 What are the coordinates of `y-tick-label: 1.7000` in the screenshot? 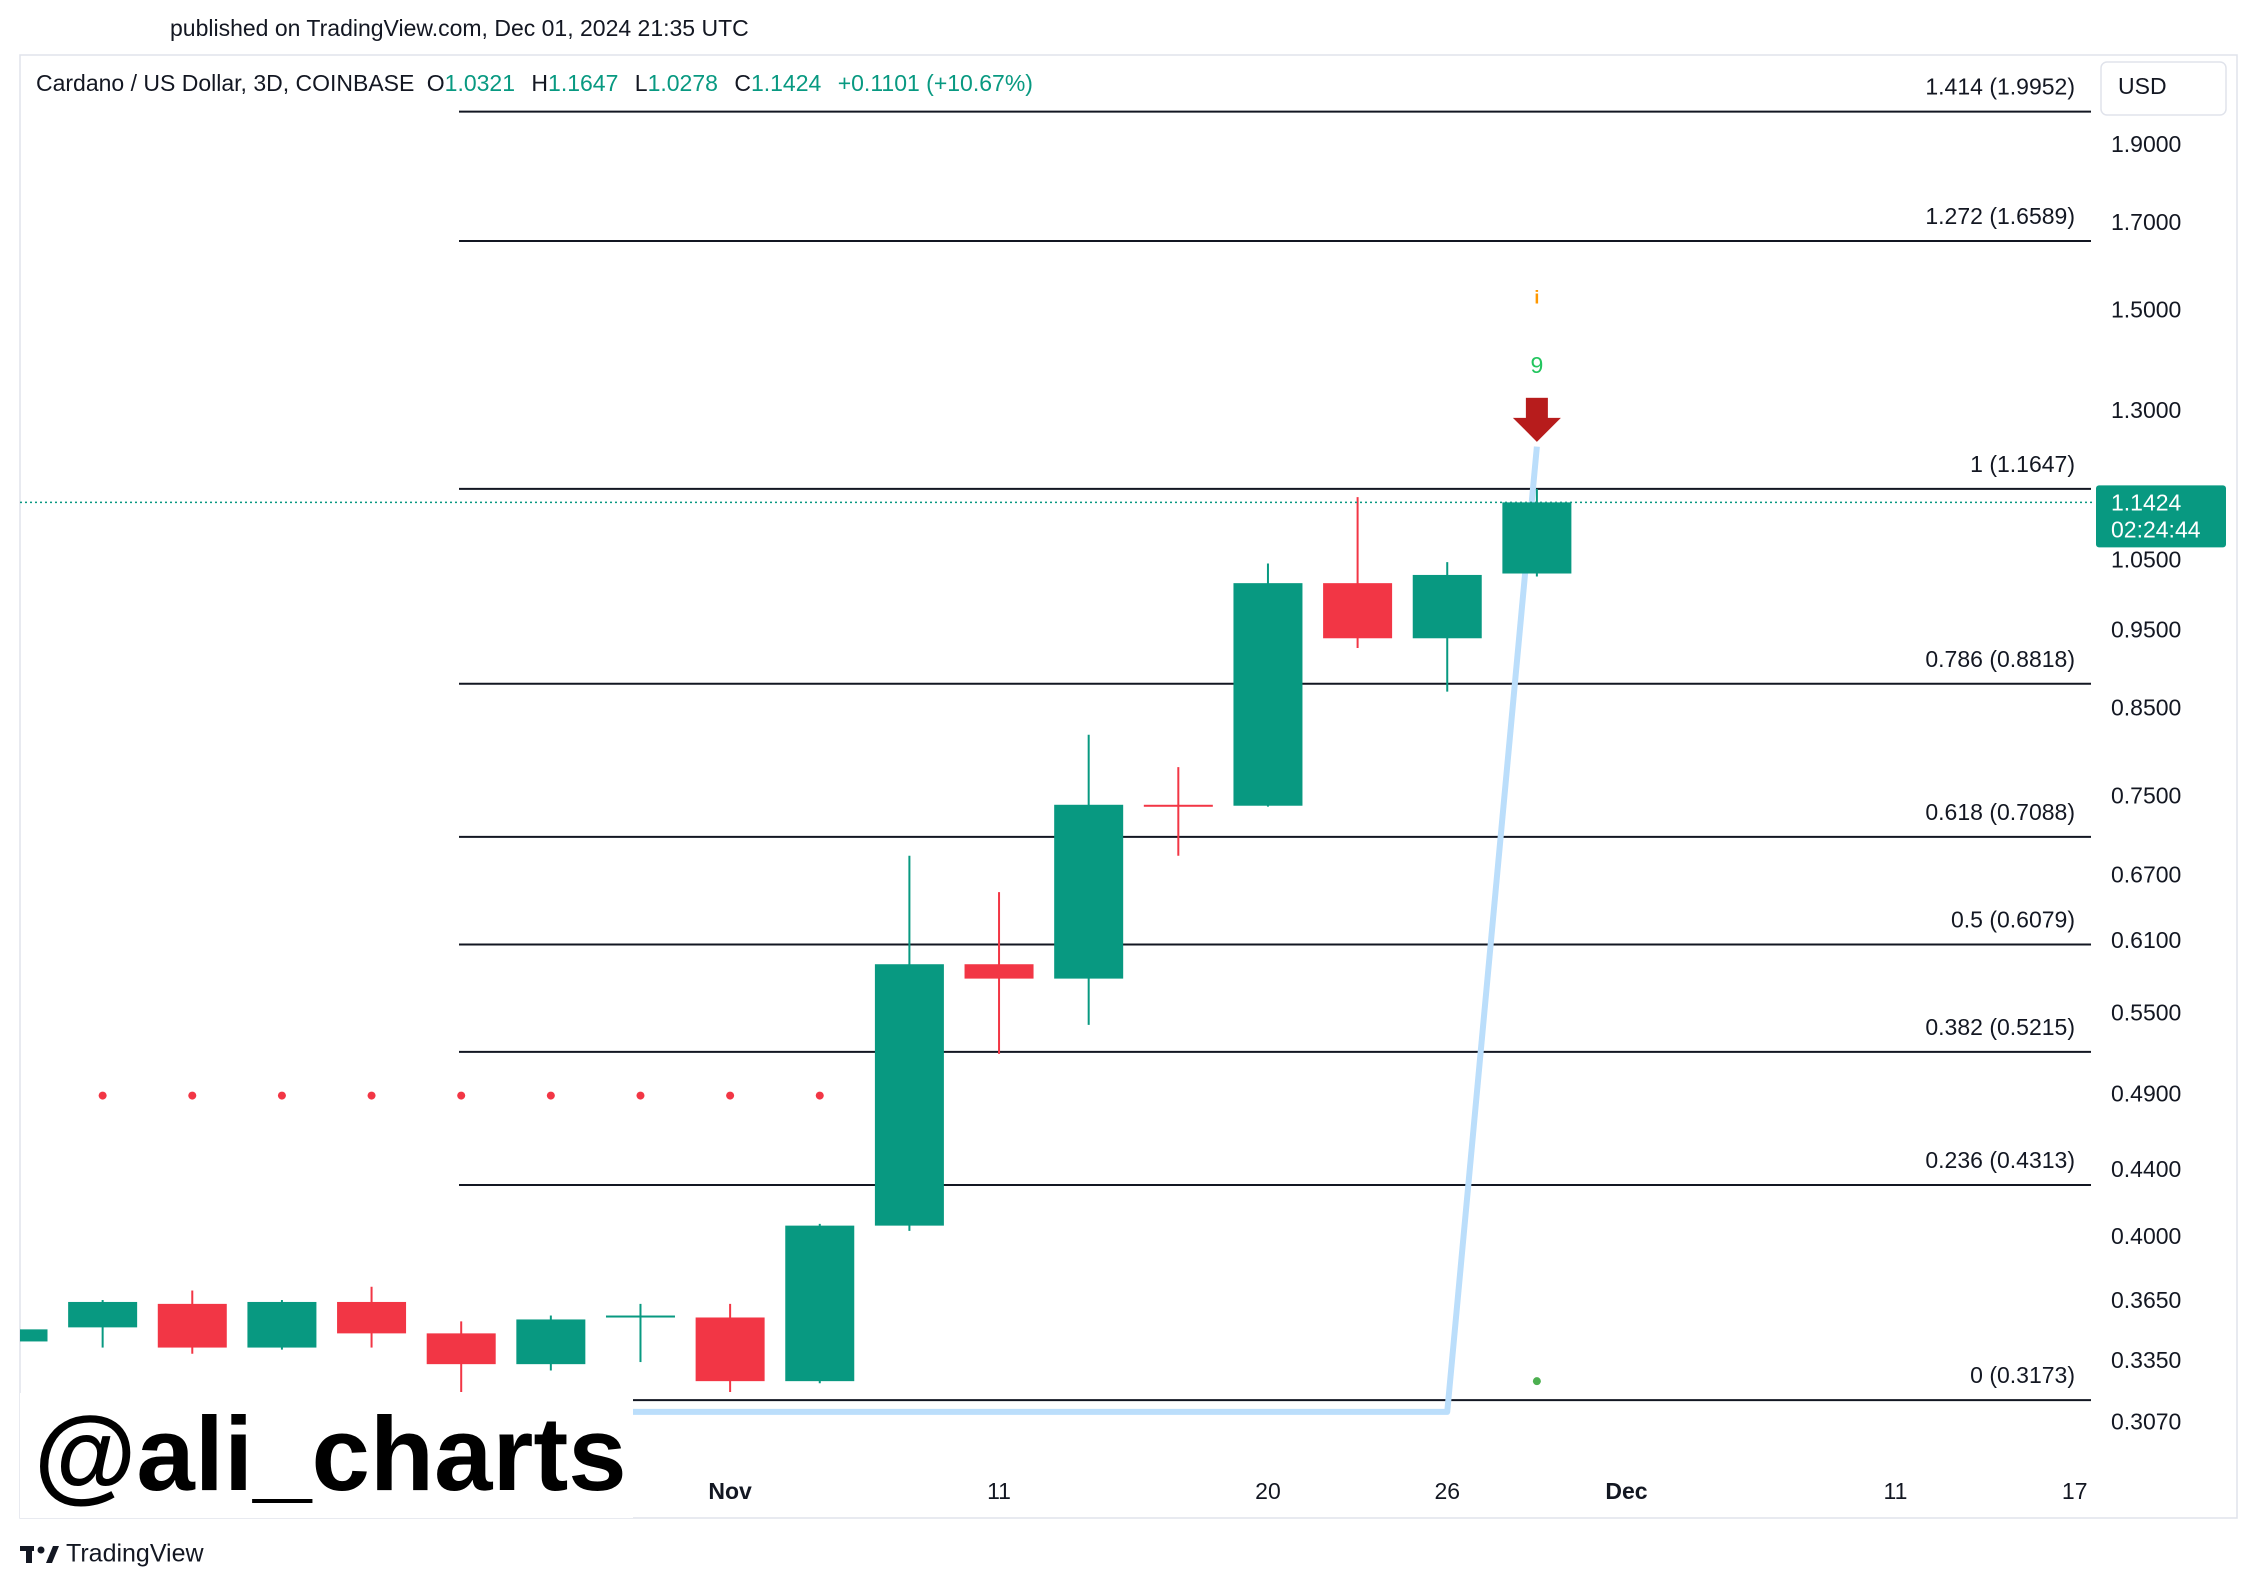 It's located at (2146, 222).